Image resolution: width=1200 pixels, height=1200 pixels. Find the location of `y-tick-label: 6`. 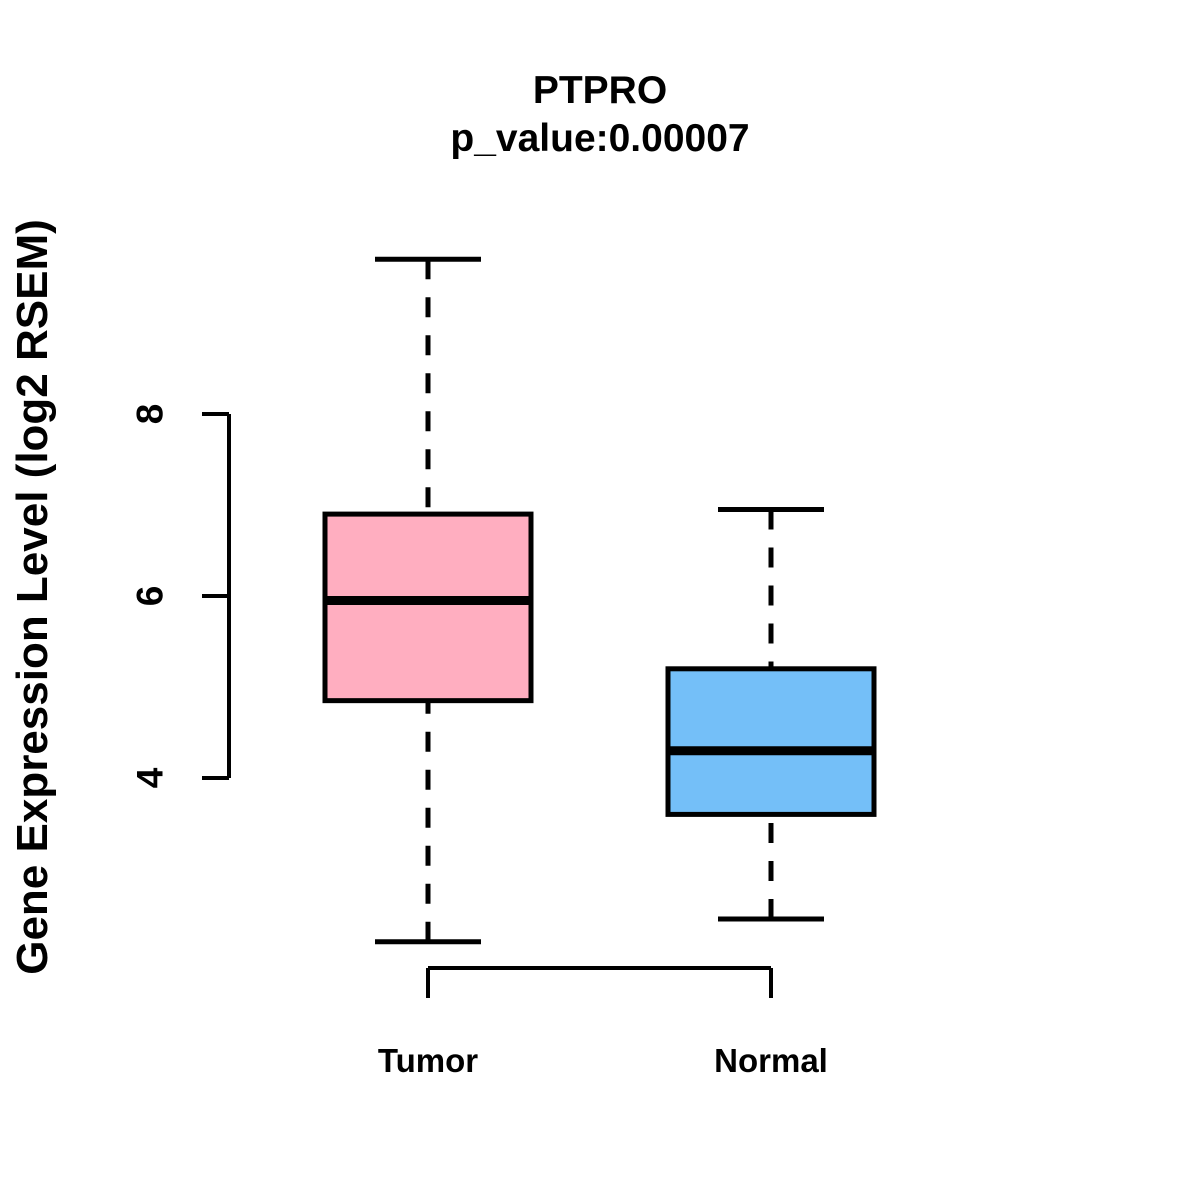

y-tick-label: 6 is located at coordinates (150, 596).